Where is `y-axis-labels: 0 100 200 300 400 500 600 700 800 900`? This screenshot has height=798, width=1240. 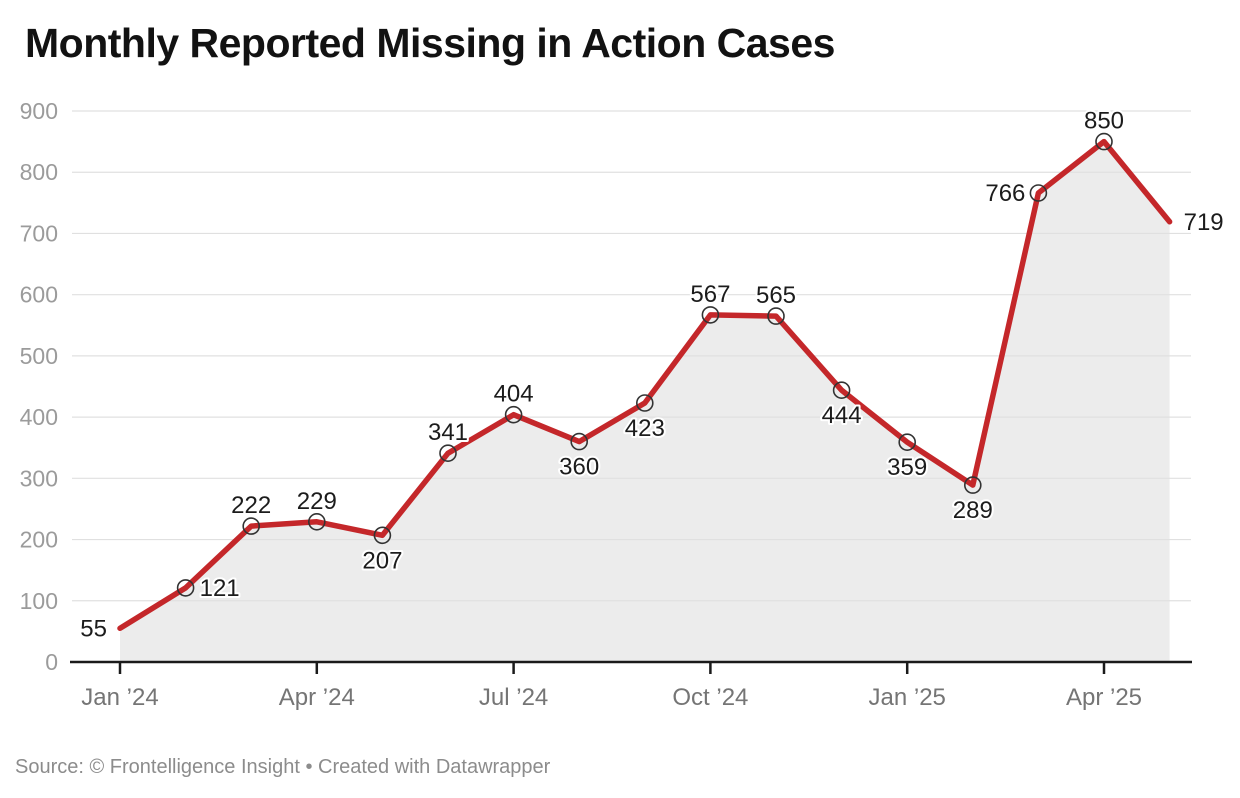
y-axis-labels: 0 100 200 300 400 500 600 700 800 900 is located at coordinates (39, 386).